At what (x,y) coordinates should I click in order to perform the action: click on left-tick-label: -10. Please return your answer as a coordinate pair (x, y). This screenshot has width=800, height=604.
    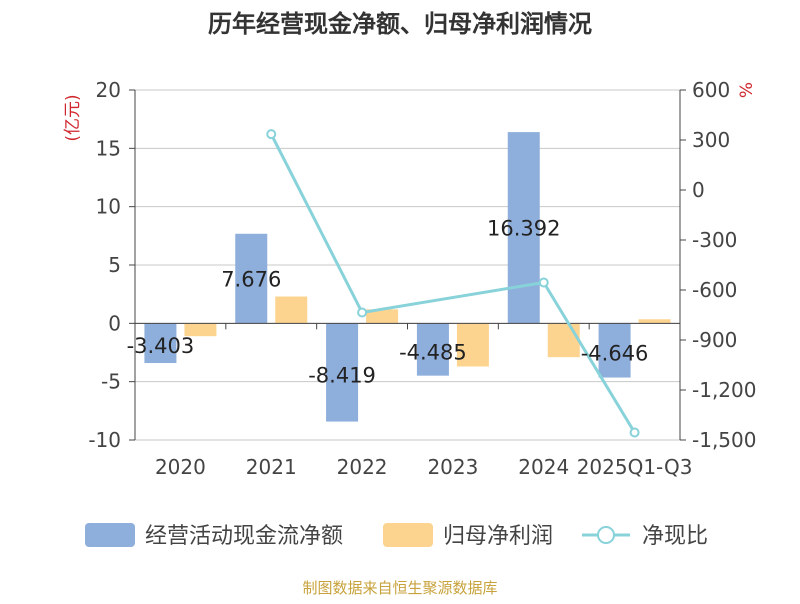
    Looking at the image, I should click on (104, 440).